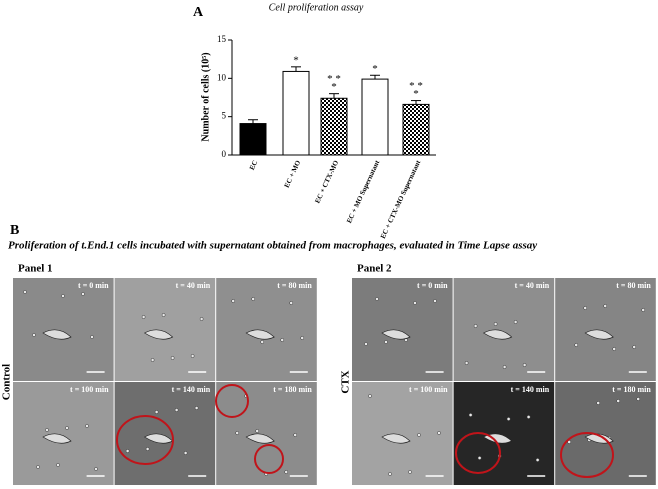  What do you see at coordinates (198, 12) in the screenshot?
I see `panel-letter: A` at bounding box center [198, 12].